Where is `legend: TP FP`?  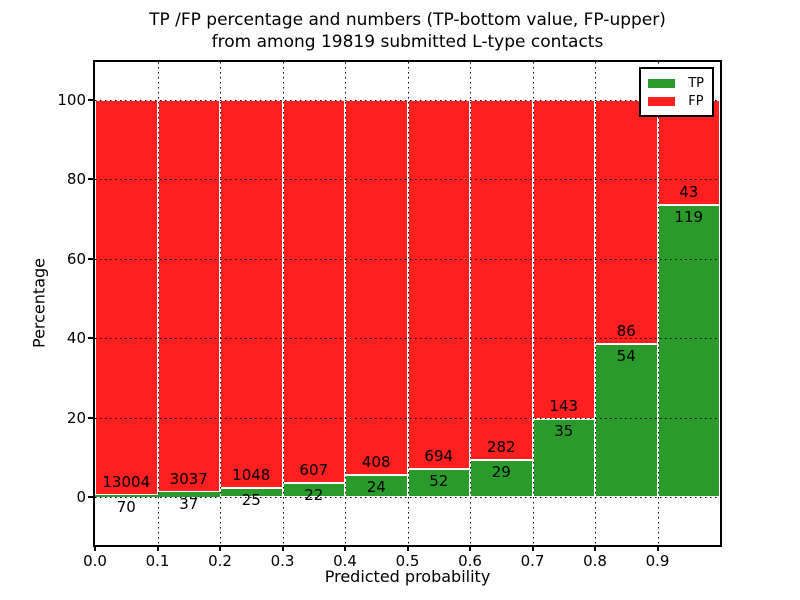 legend: TP FP is located at coordinates (676, 92).